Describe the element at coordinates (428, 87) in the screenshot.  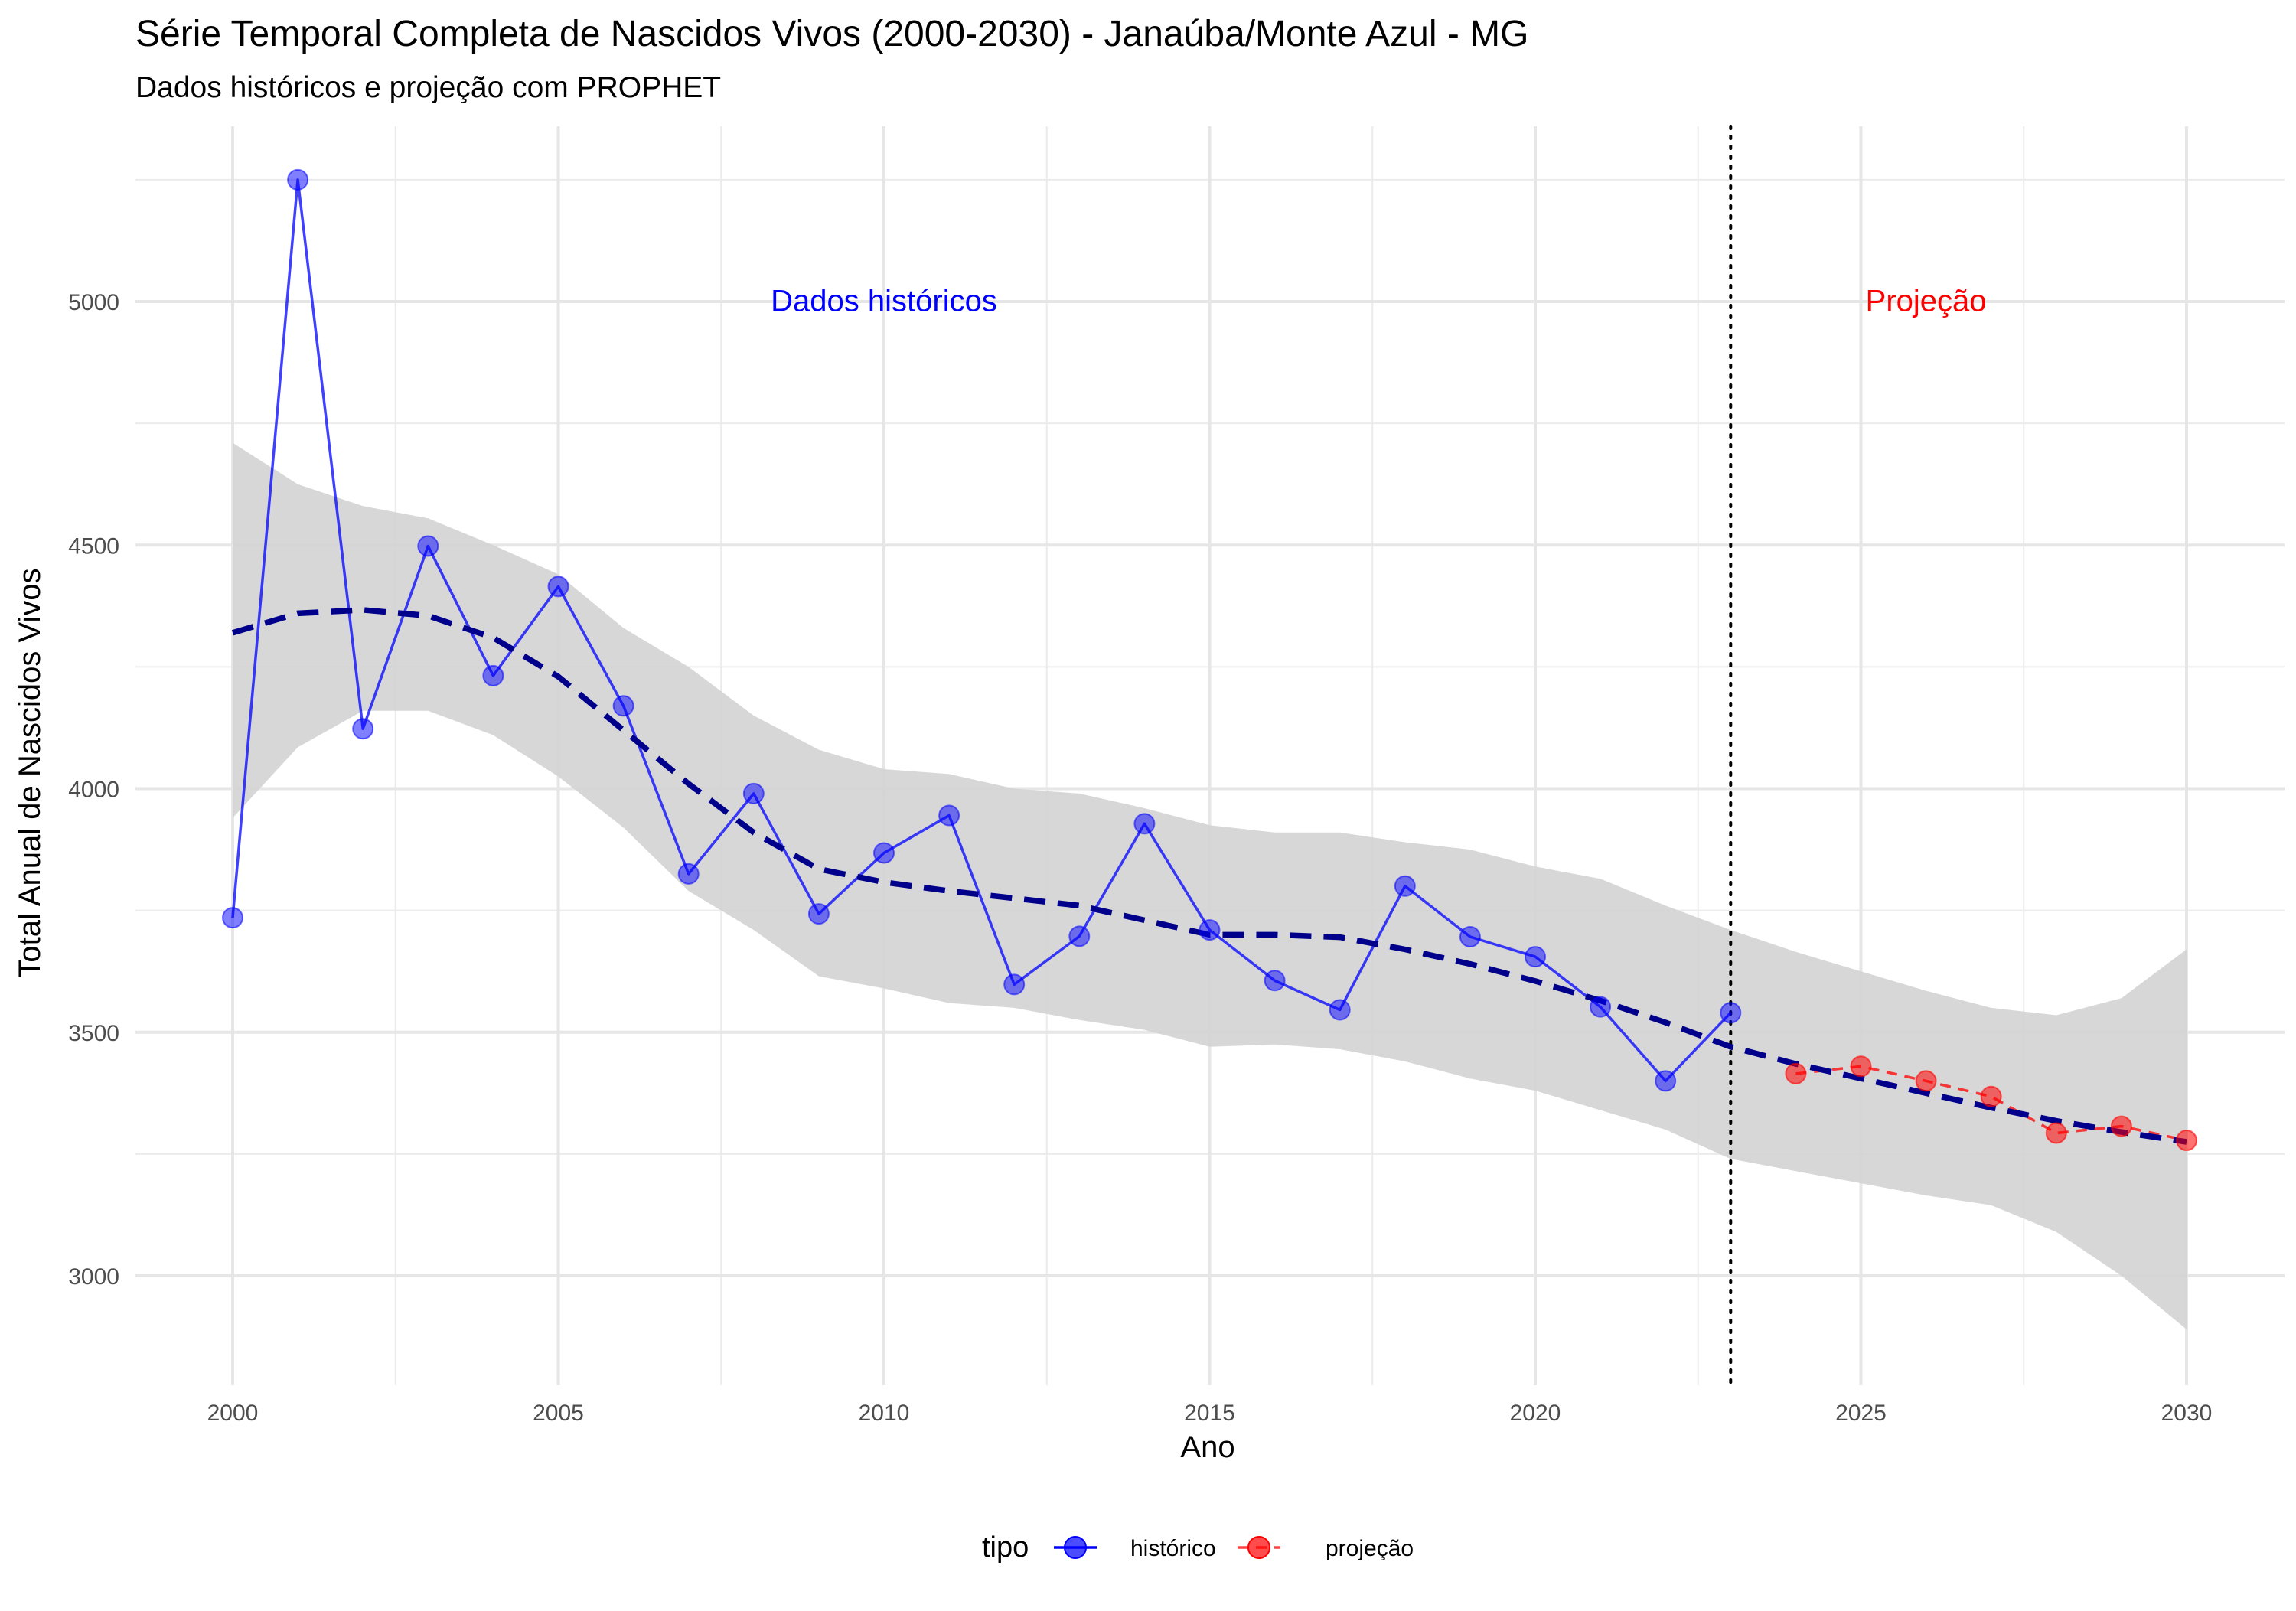
I see `chart-subtitle: Dados históricos e projeção com PROPHET` at that location.